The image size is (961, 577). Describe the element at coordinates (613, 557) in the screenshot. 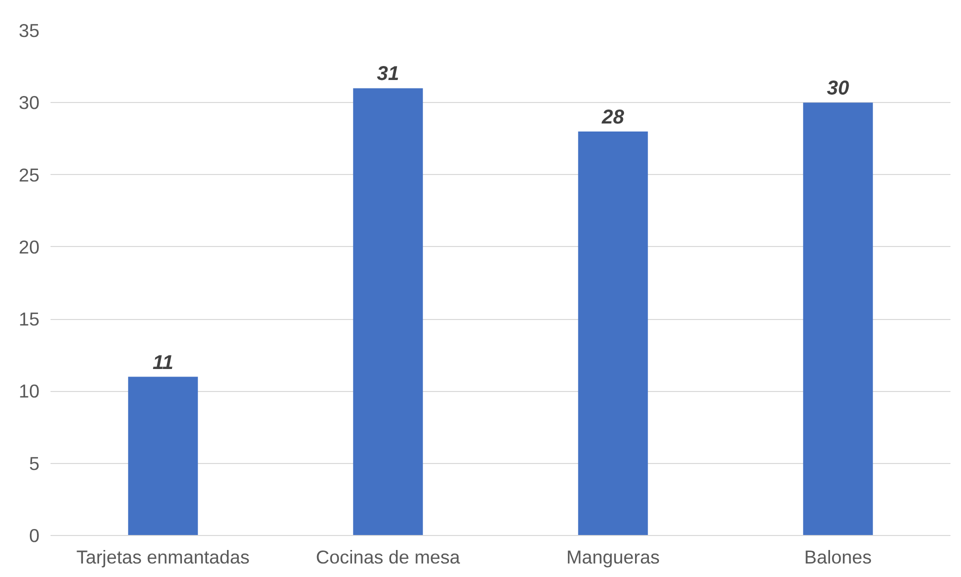

I see `x-tick-label: Mangueras` at that location.